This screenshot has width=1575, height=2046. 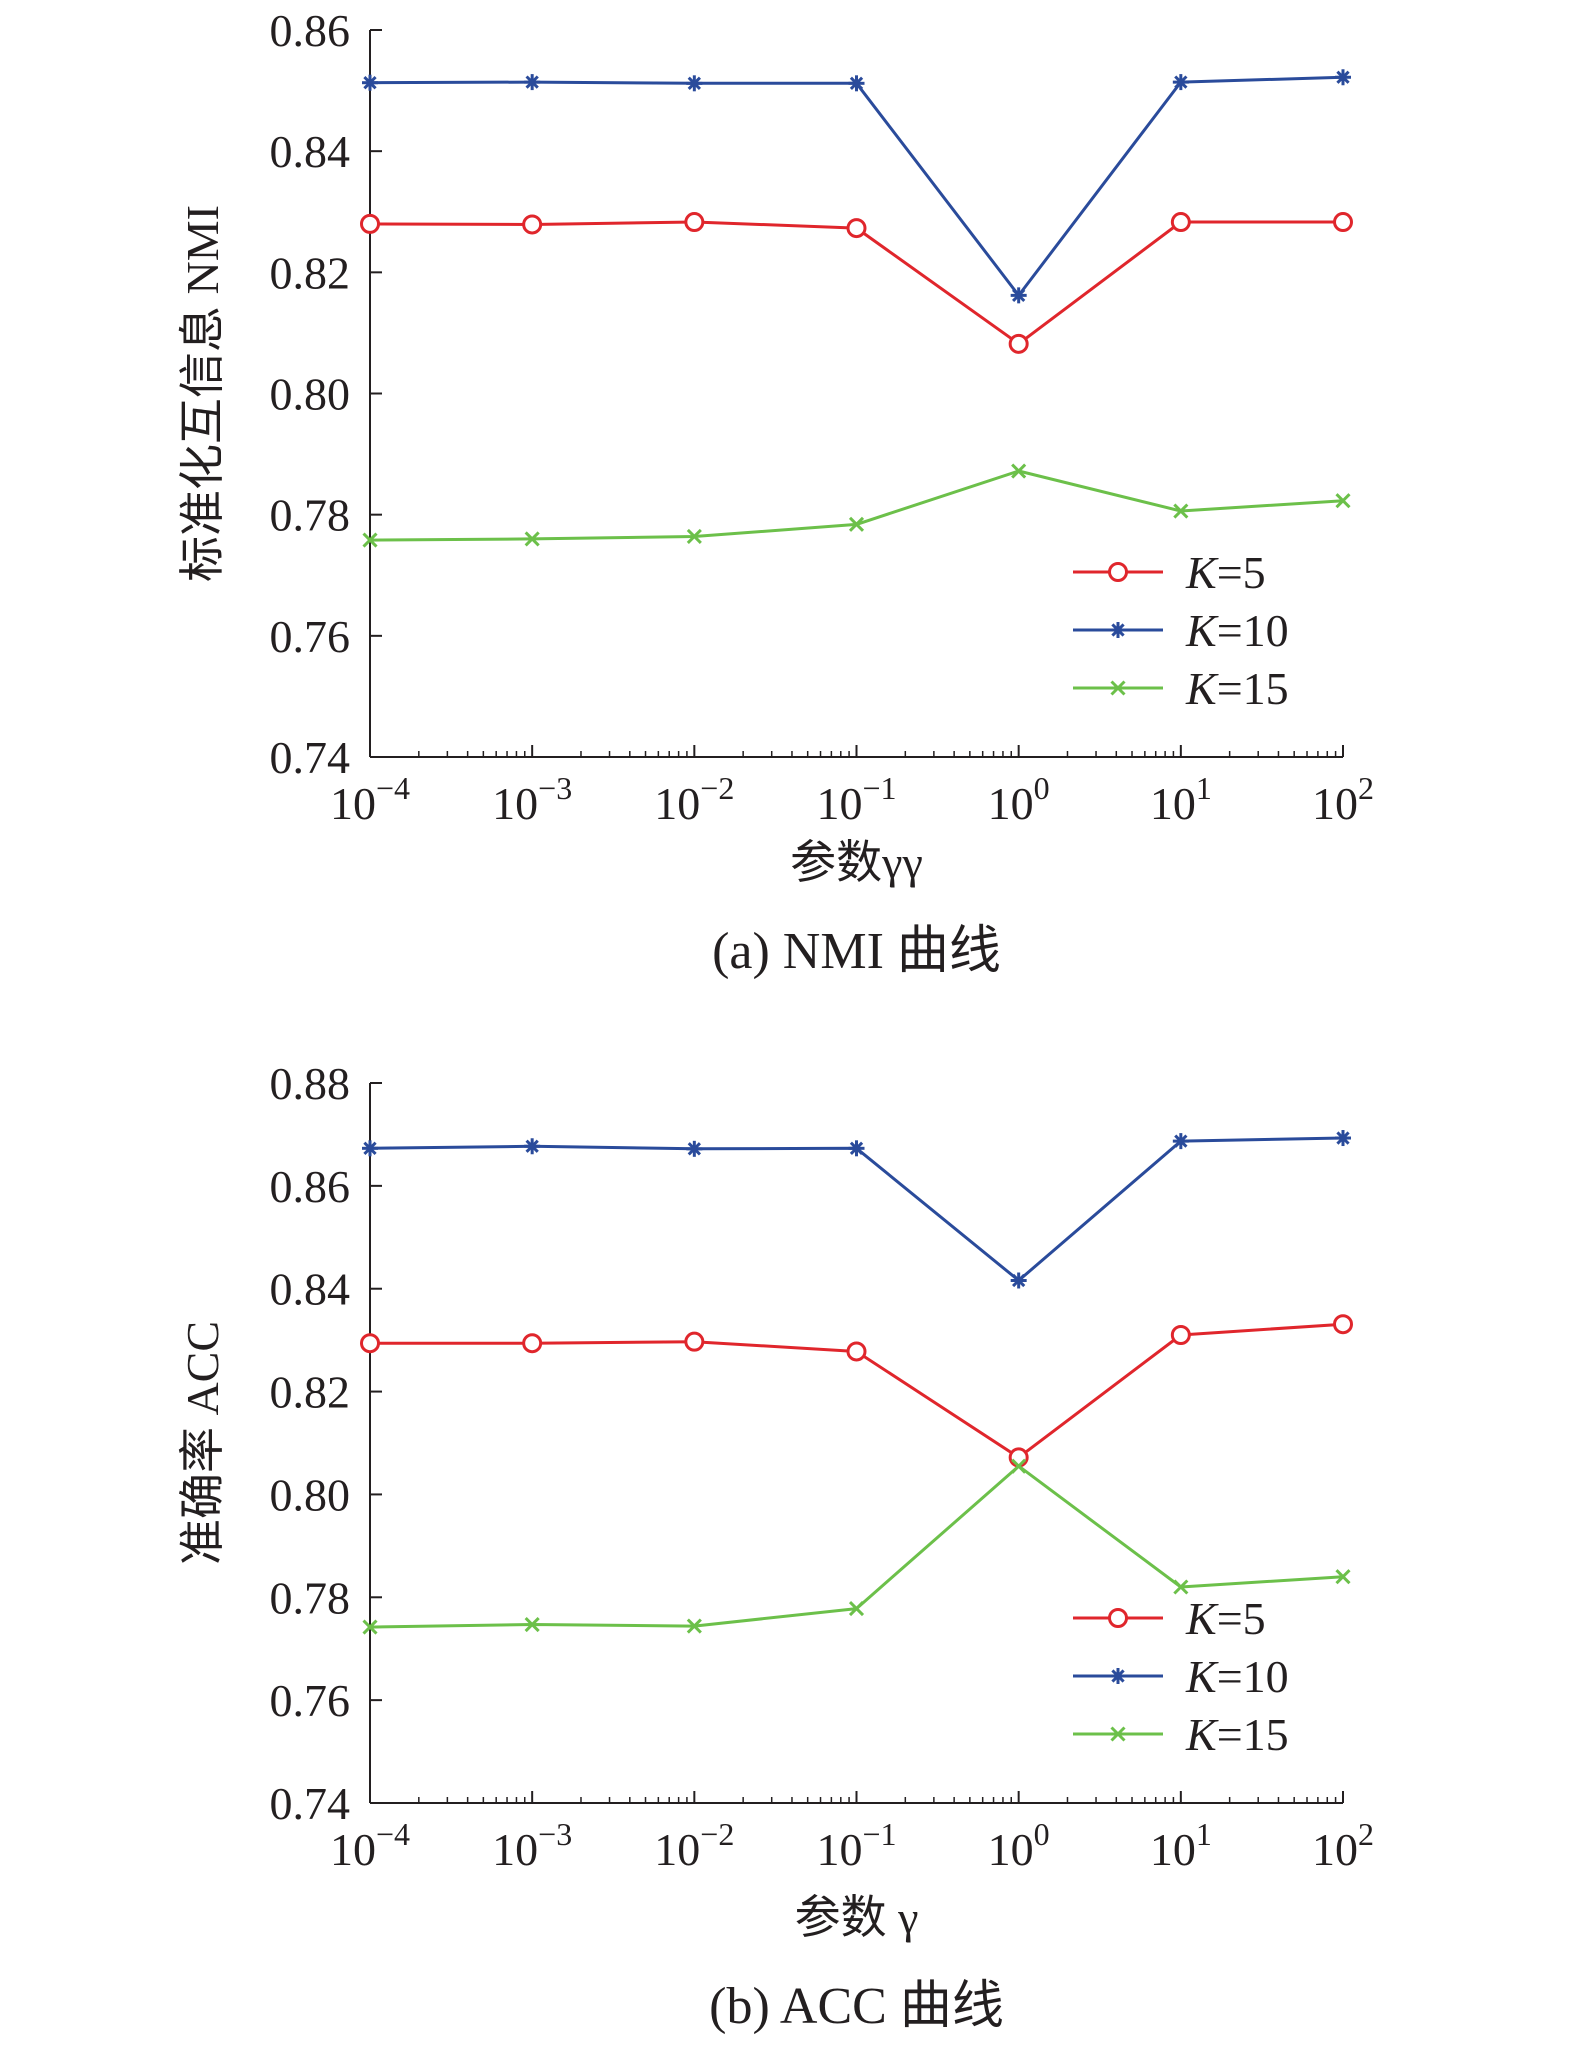 I want to click on chart-caption: (b) ACC 曲线, so click(x=856, y=2006).